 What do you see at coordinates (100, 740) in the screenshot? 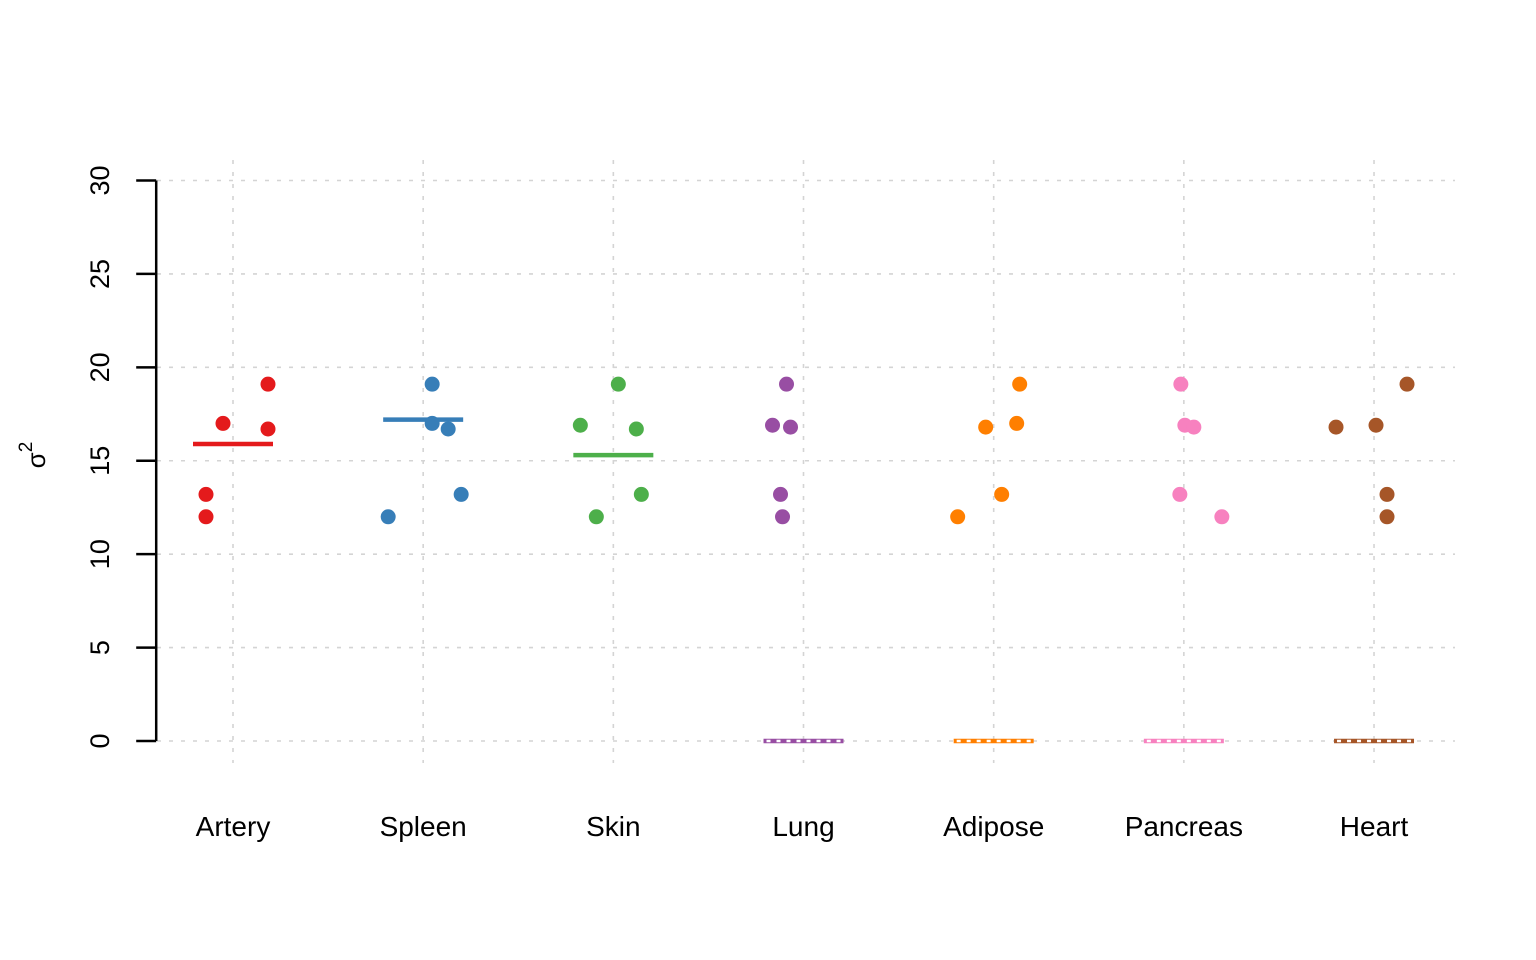
I see `y-tick-label: 0` at bounding box center [100, 740].